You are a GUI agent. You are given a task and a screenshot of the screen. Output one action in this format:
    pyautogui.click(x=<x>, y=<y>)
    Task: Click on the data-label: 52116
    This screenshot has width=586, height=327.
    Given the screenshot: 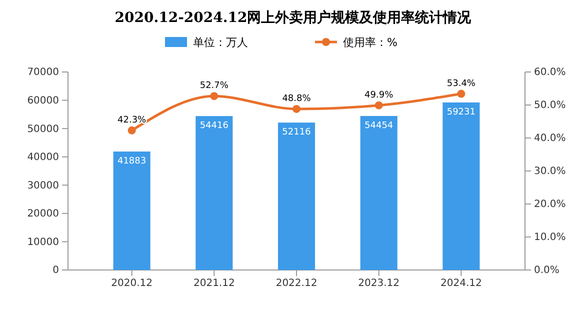 What is the action you would take?
    pyautogui.click(x=297, y=133)
    